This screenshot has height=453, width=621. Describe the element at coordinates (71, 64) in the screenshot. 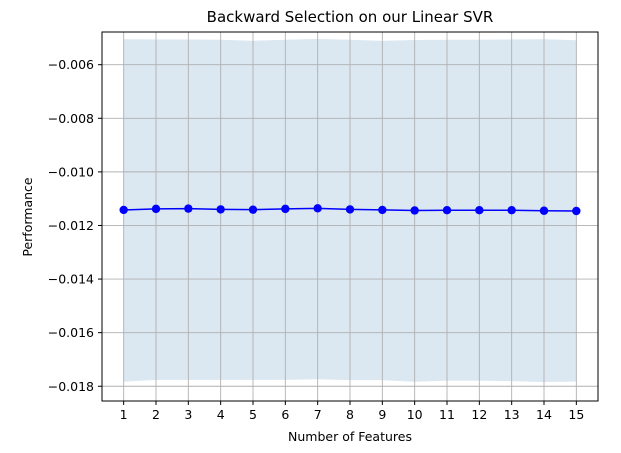

I see `y-tick-label: −0.006` at that location.